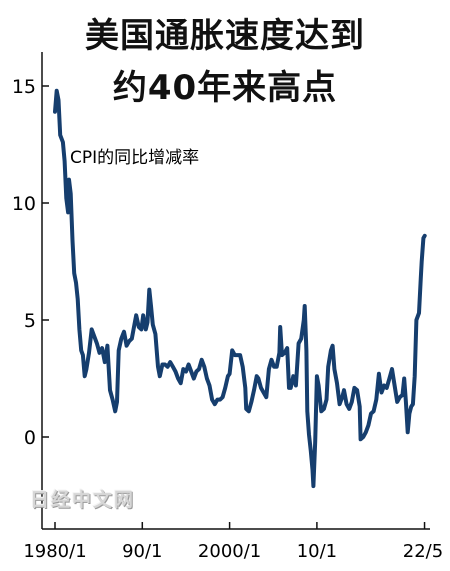  What do you see at coordinates (24, 204) in the screenshot?
I see `y-tick-label: 10` at bounding box center [24, 204].